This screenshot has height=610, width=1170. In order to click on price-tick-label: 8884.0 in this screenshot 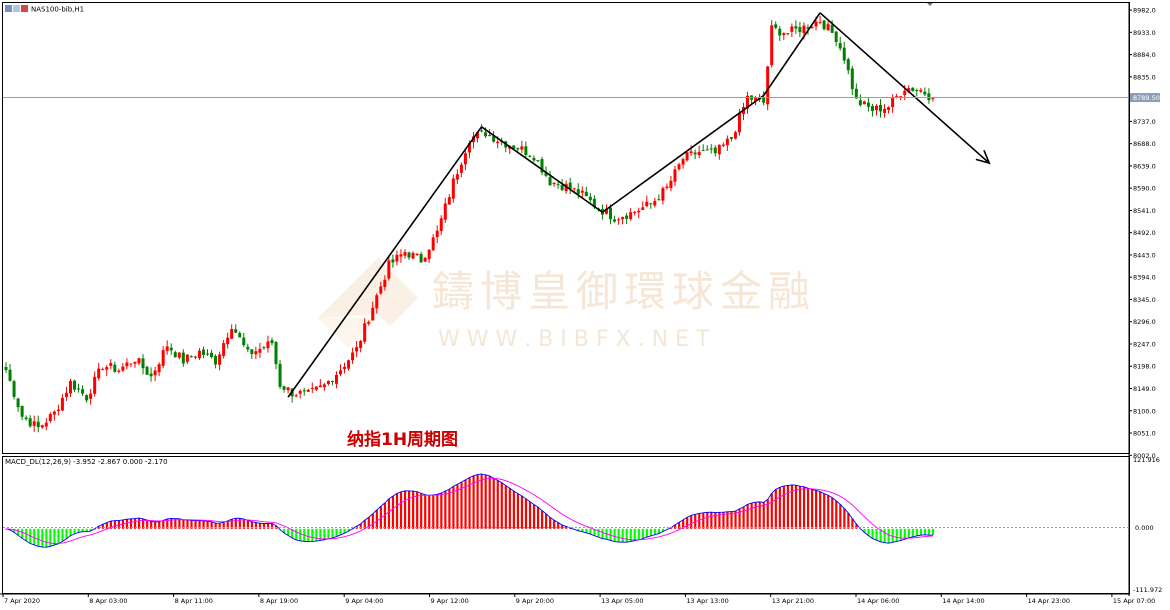, I will do `click(1144, 55)`.